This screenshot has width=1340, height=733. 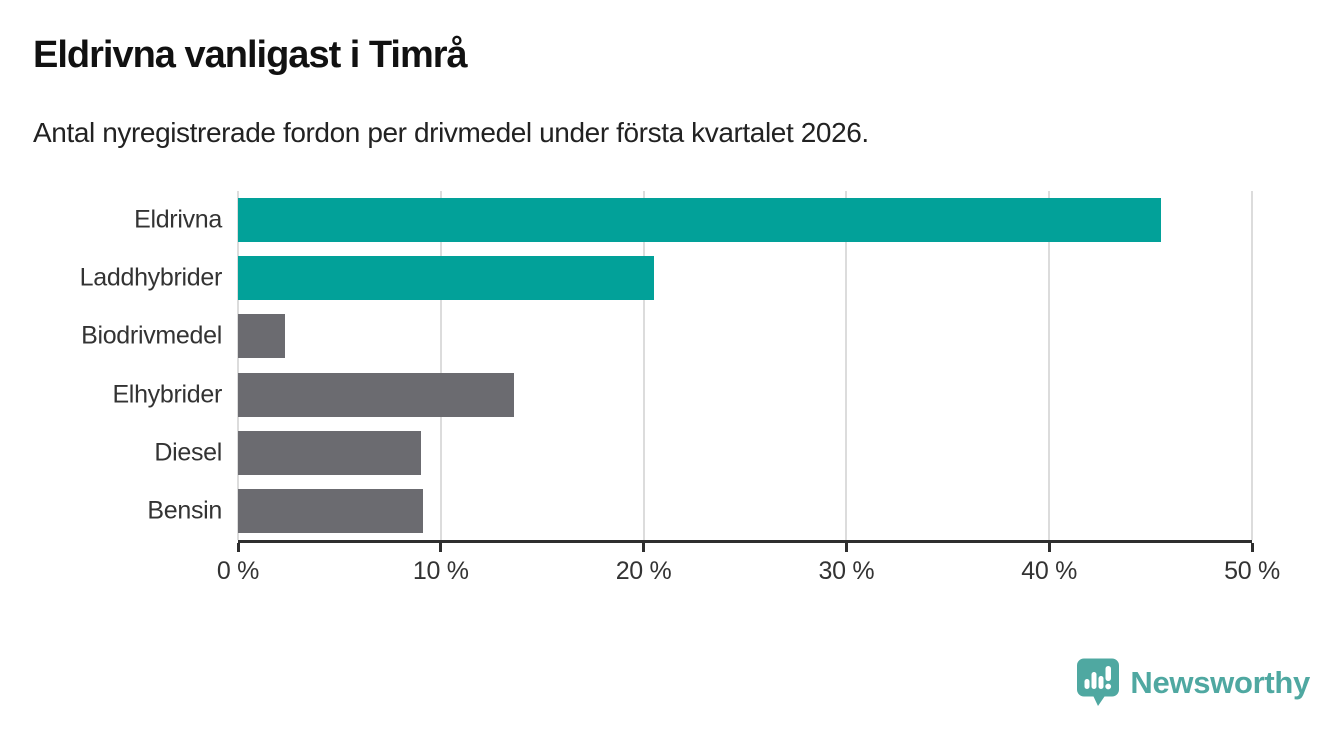 What do you see at coordinates (261, 336) in the screenshot?
I see `bar-biodrivmedel` at bounding box center [261, 336].